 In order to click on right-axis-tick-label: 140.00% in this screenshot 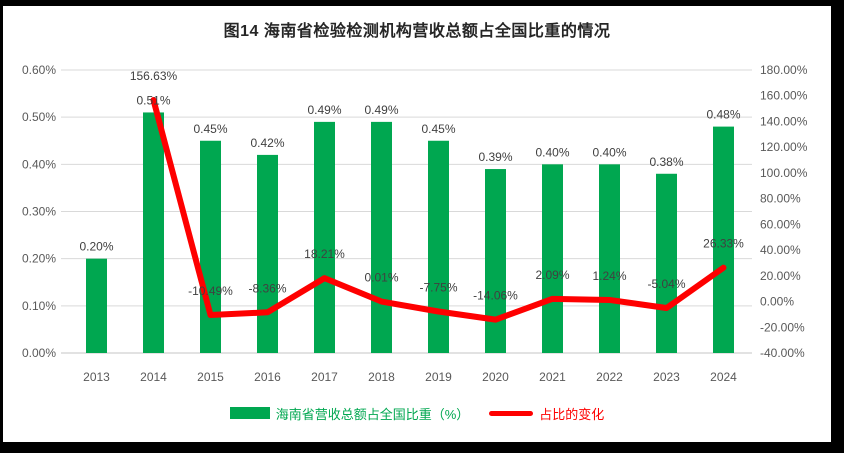, I will do `click(784, 121)`.